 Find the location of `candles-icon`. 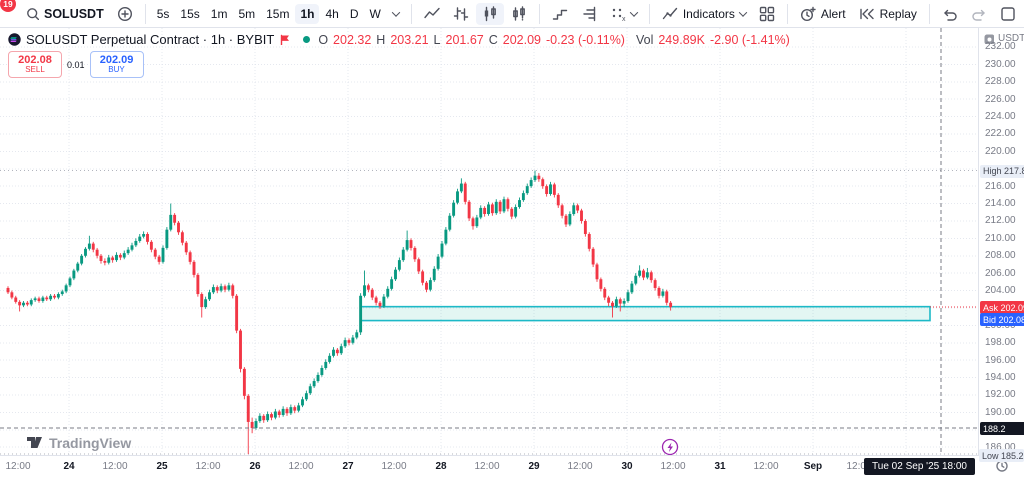

candles-icon is located at coordinates (490, 13).